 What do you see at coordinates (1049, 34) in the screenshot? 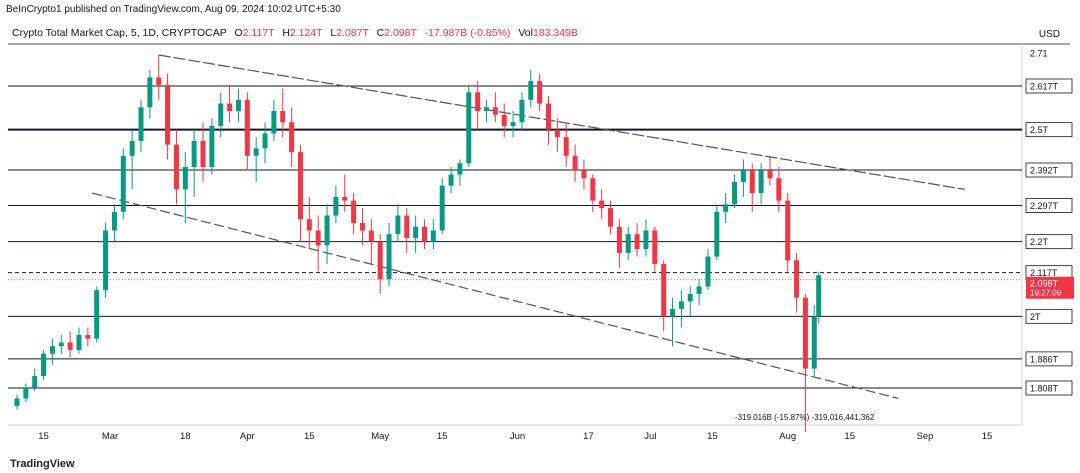
I see `currency-button: USD` at bounding box center [1049, 34].